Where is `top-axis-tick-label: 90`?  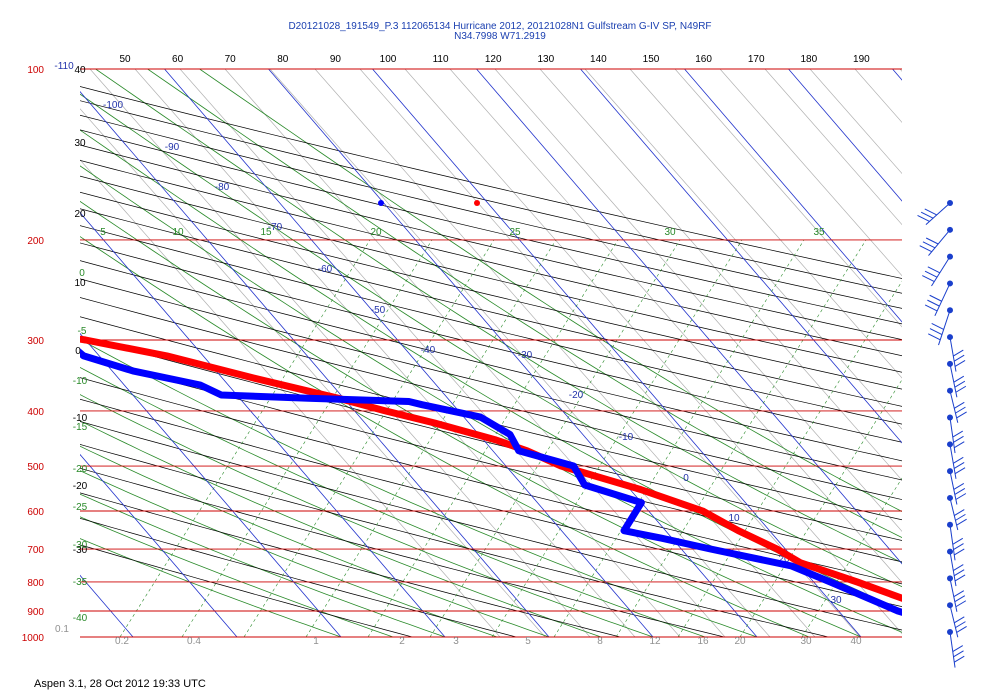 top-axis-tick-label: 90 is located at coordinates (336, 59).